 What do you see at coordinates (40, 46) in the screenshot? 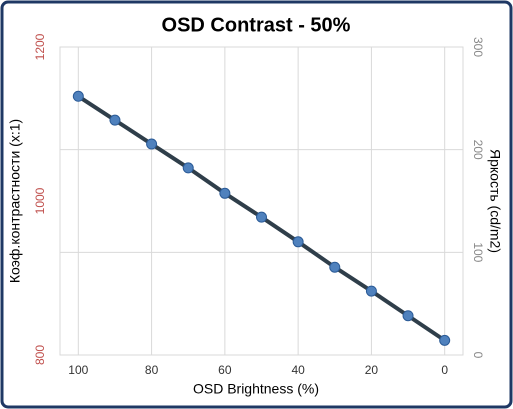
I see `y-tick-label: 1200` at bounding box center [40, 46].